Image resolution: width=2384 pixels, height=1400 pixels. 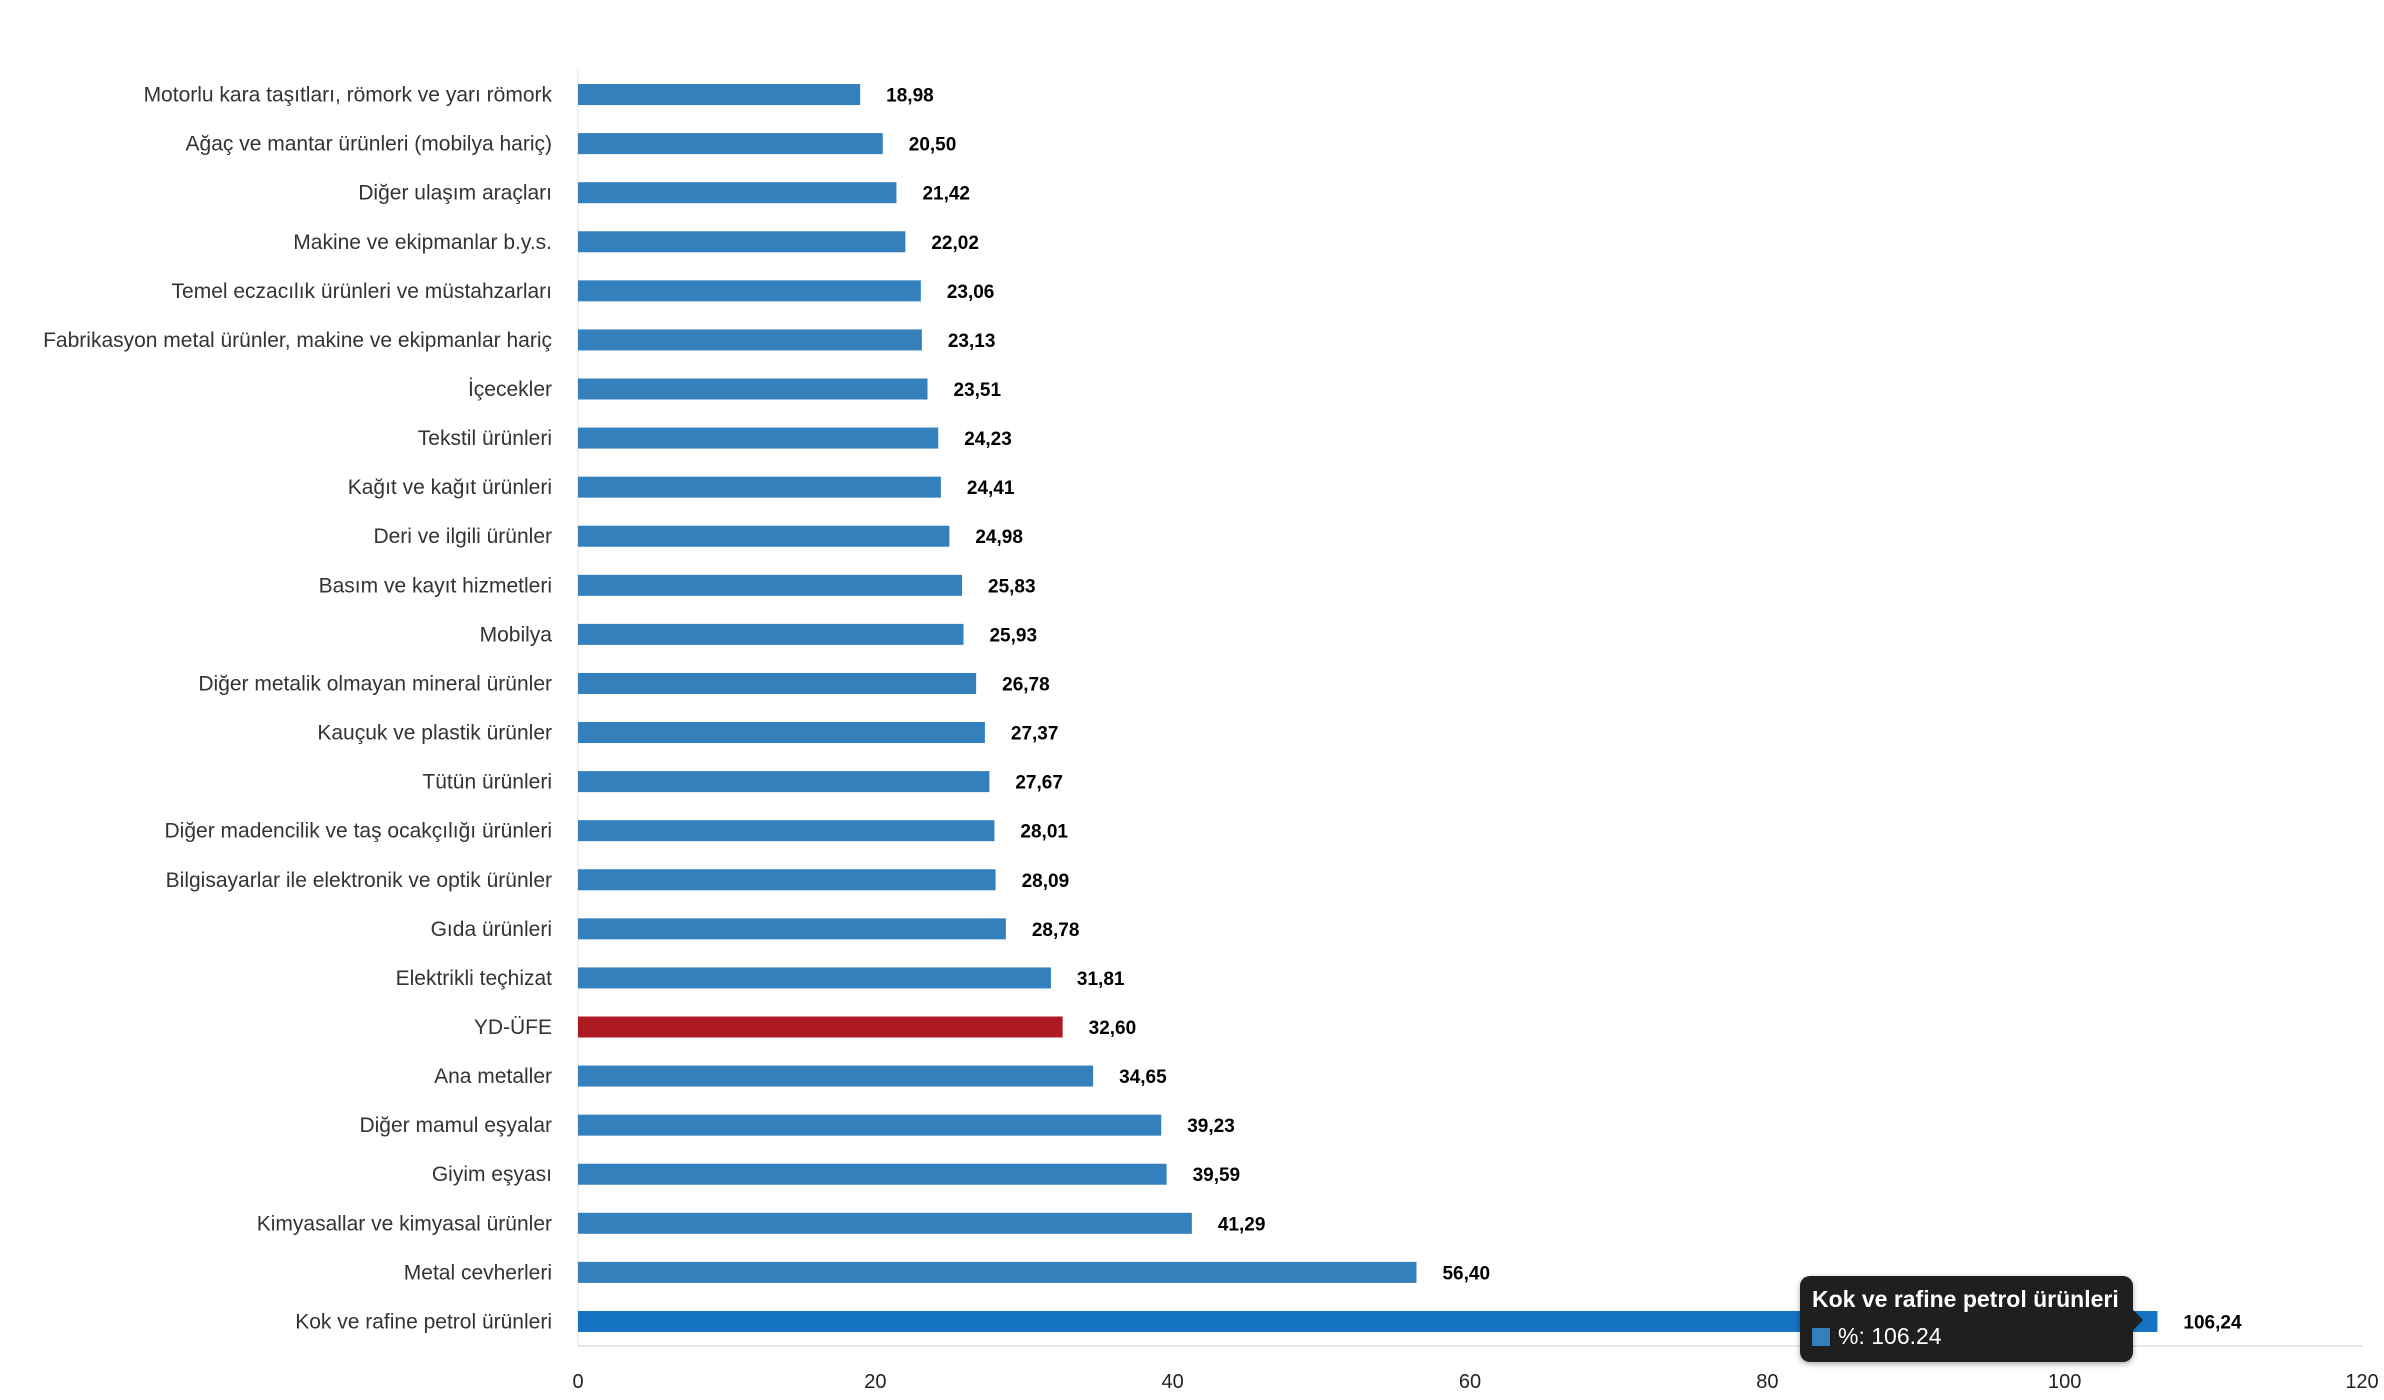 What do you see at coordinates (1143, 1077) in the screenshot?
I see `data-label: 34,65` at bounding box center [1143, 1077].